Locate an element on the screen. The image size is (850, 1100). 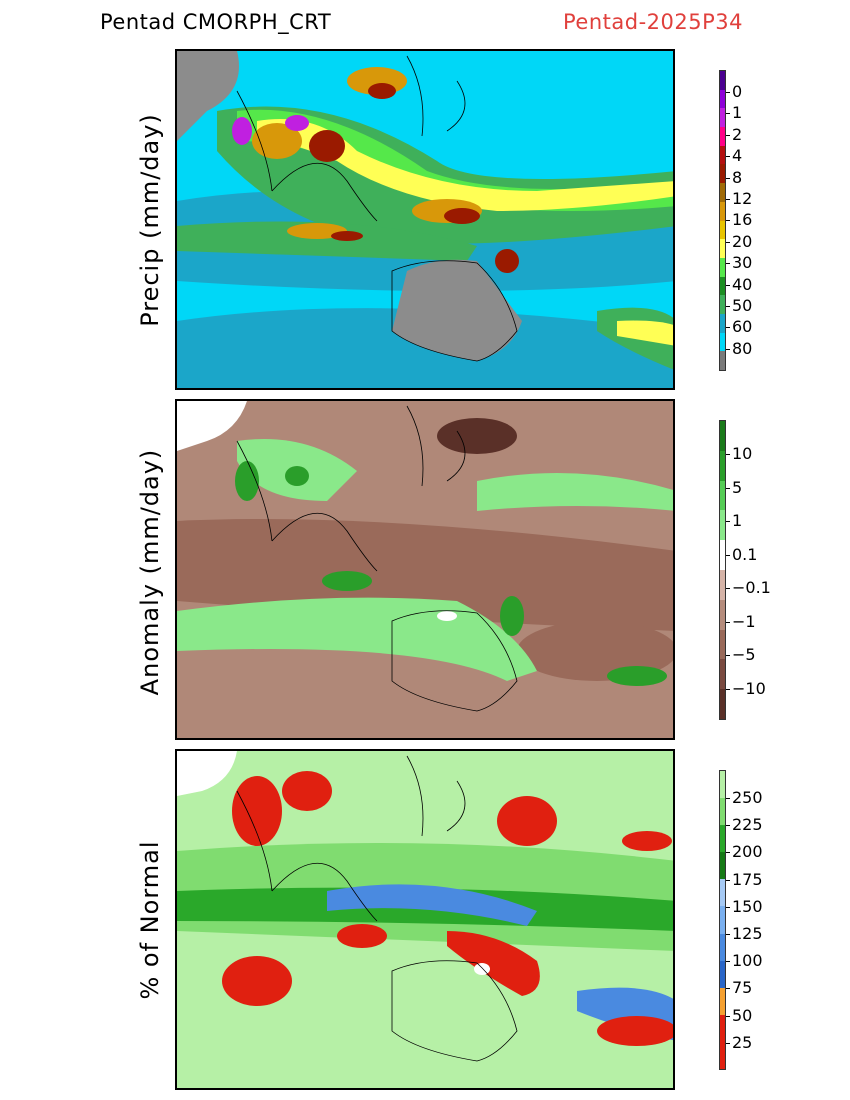
colorbar-tick-label: 4 is located at coordinates (737, 156).